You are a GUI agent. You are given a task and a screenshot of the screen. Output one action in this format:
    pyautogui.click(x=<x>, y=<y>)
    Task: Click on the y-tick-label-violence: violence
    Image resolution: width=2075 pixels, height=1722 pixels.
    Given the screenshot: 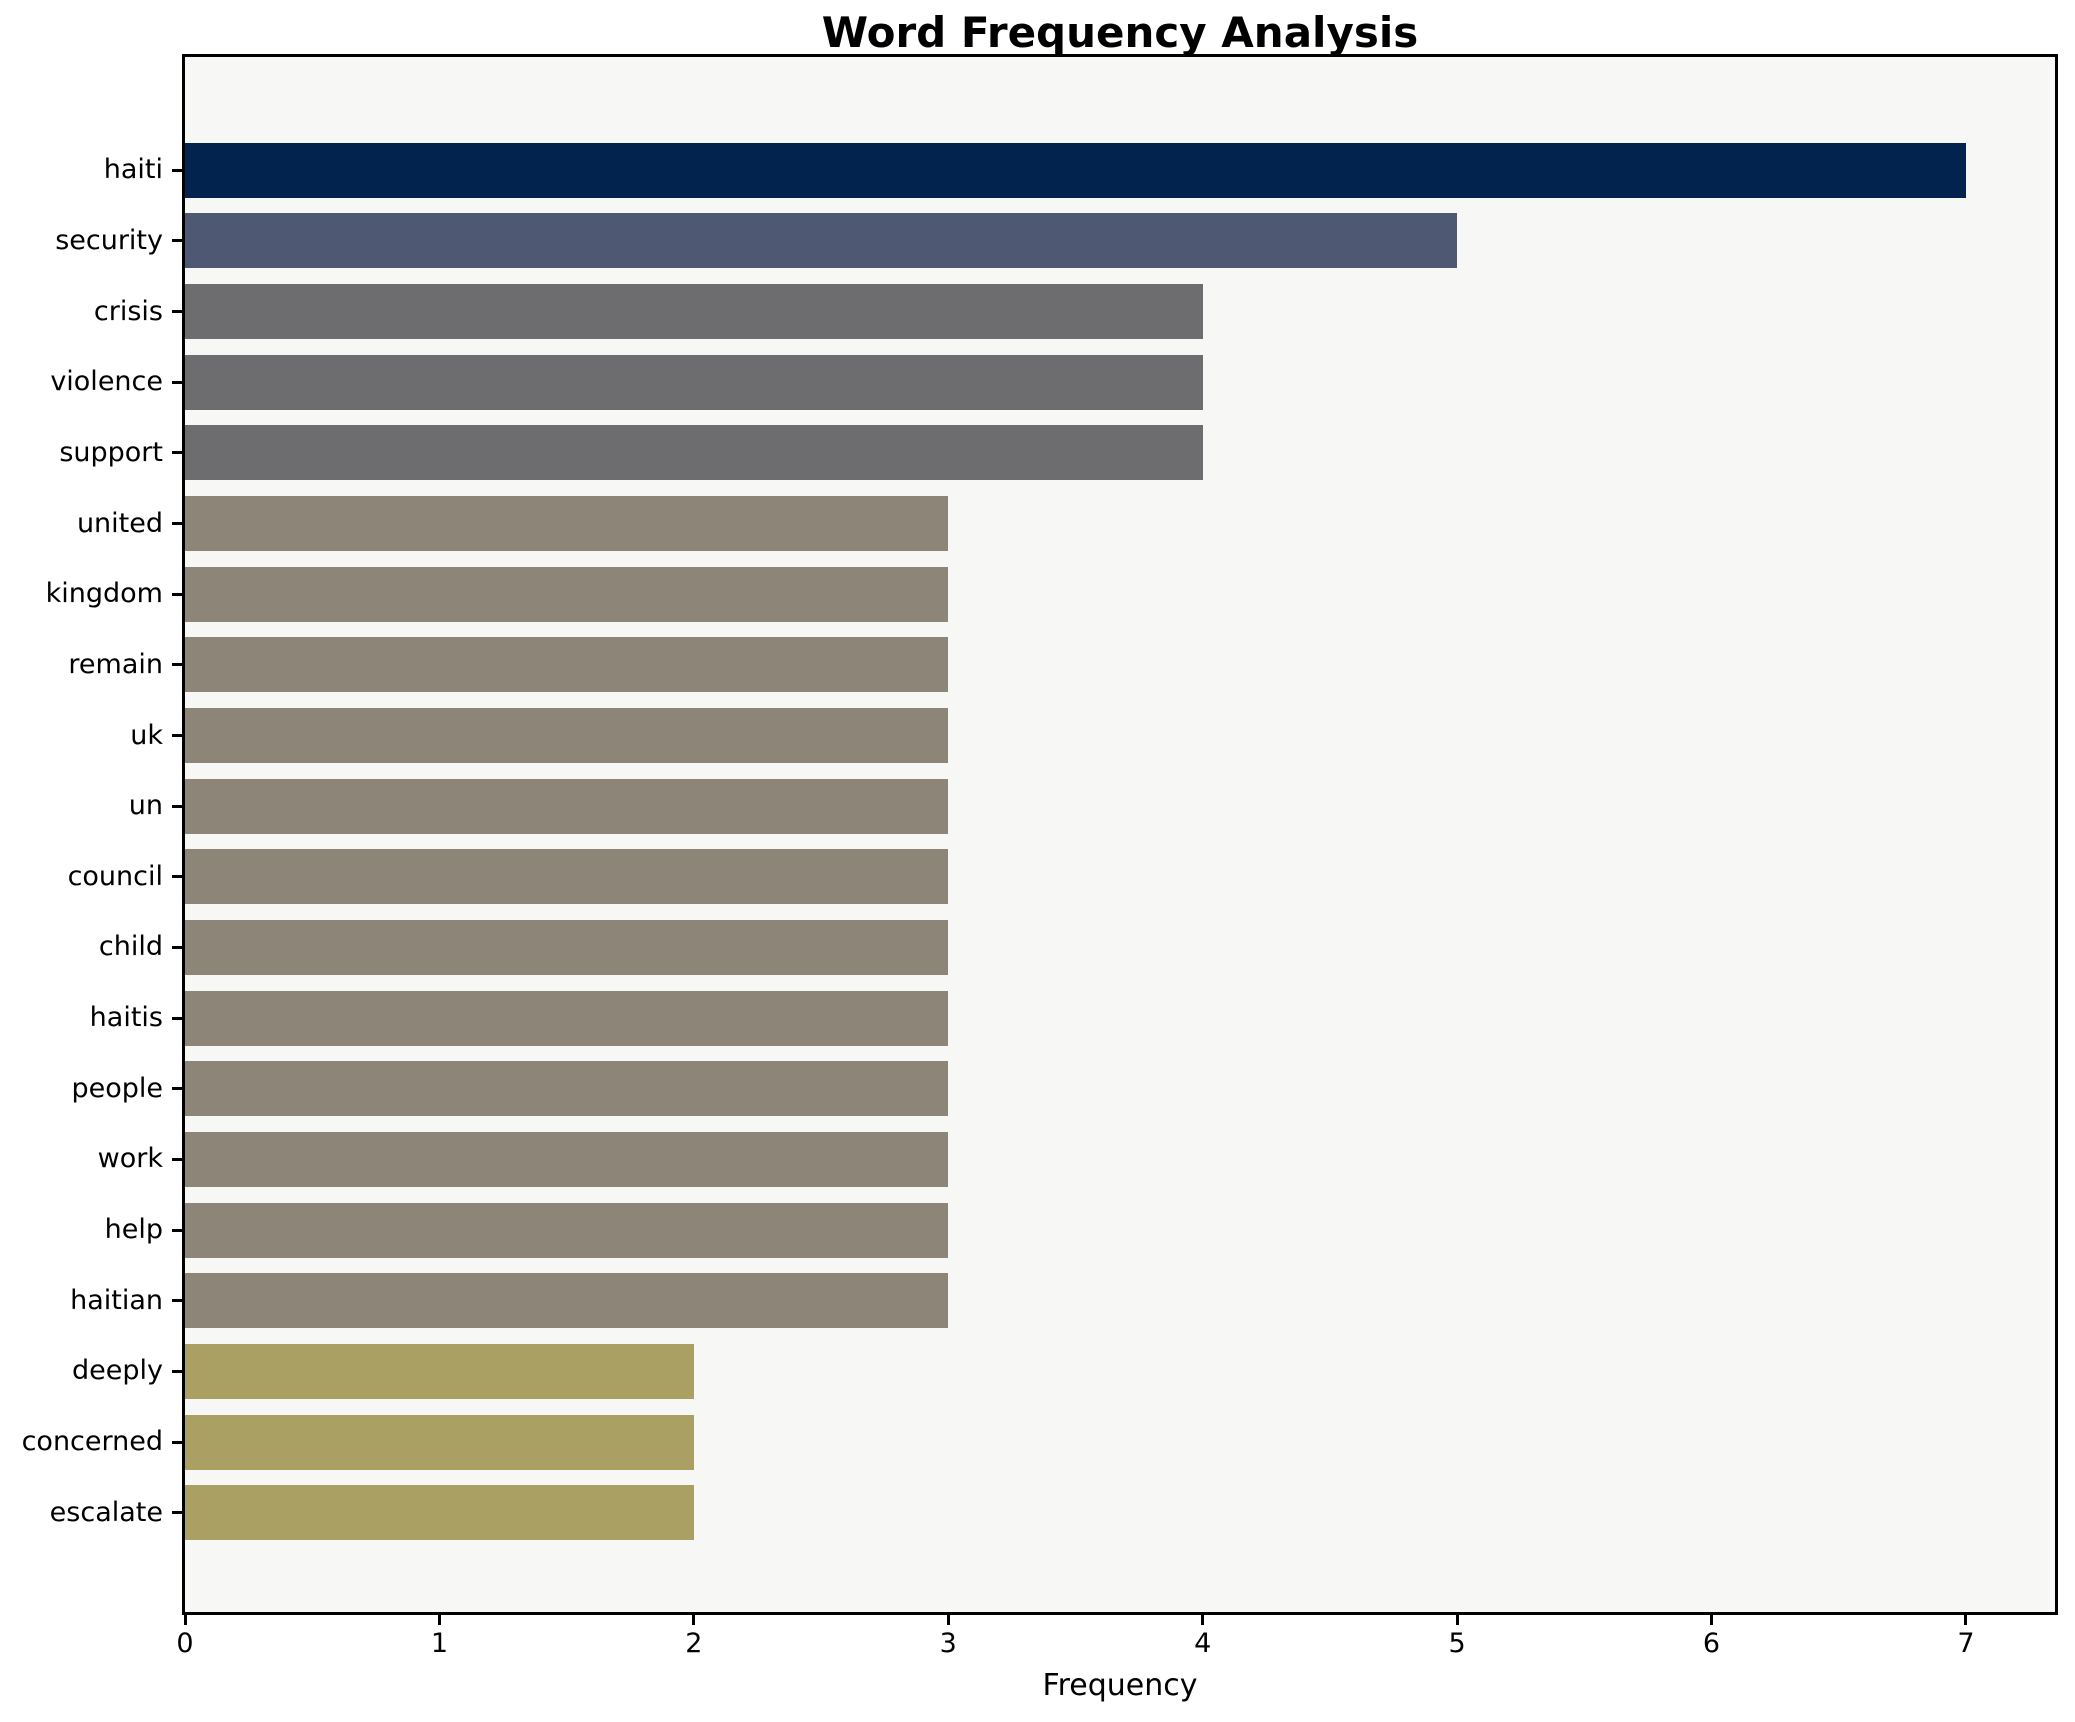 What is the action you would take?
    pyautogui.click(x=106, y=382)
    